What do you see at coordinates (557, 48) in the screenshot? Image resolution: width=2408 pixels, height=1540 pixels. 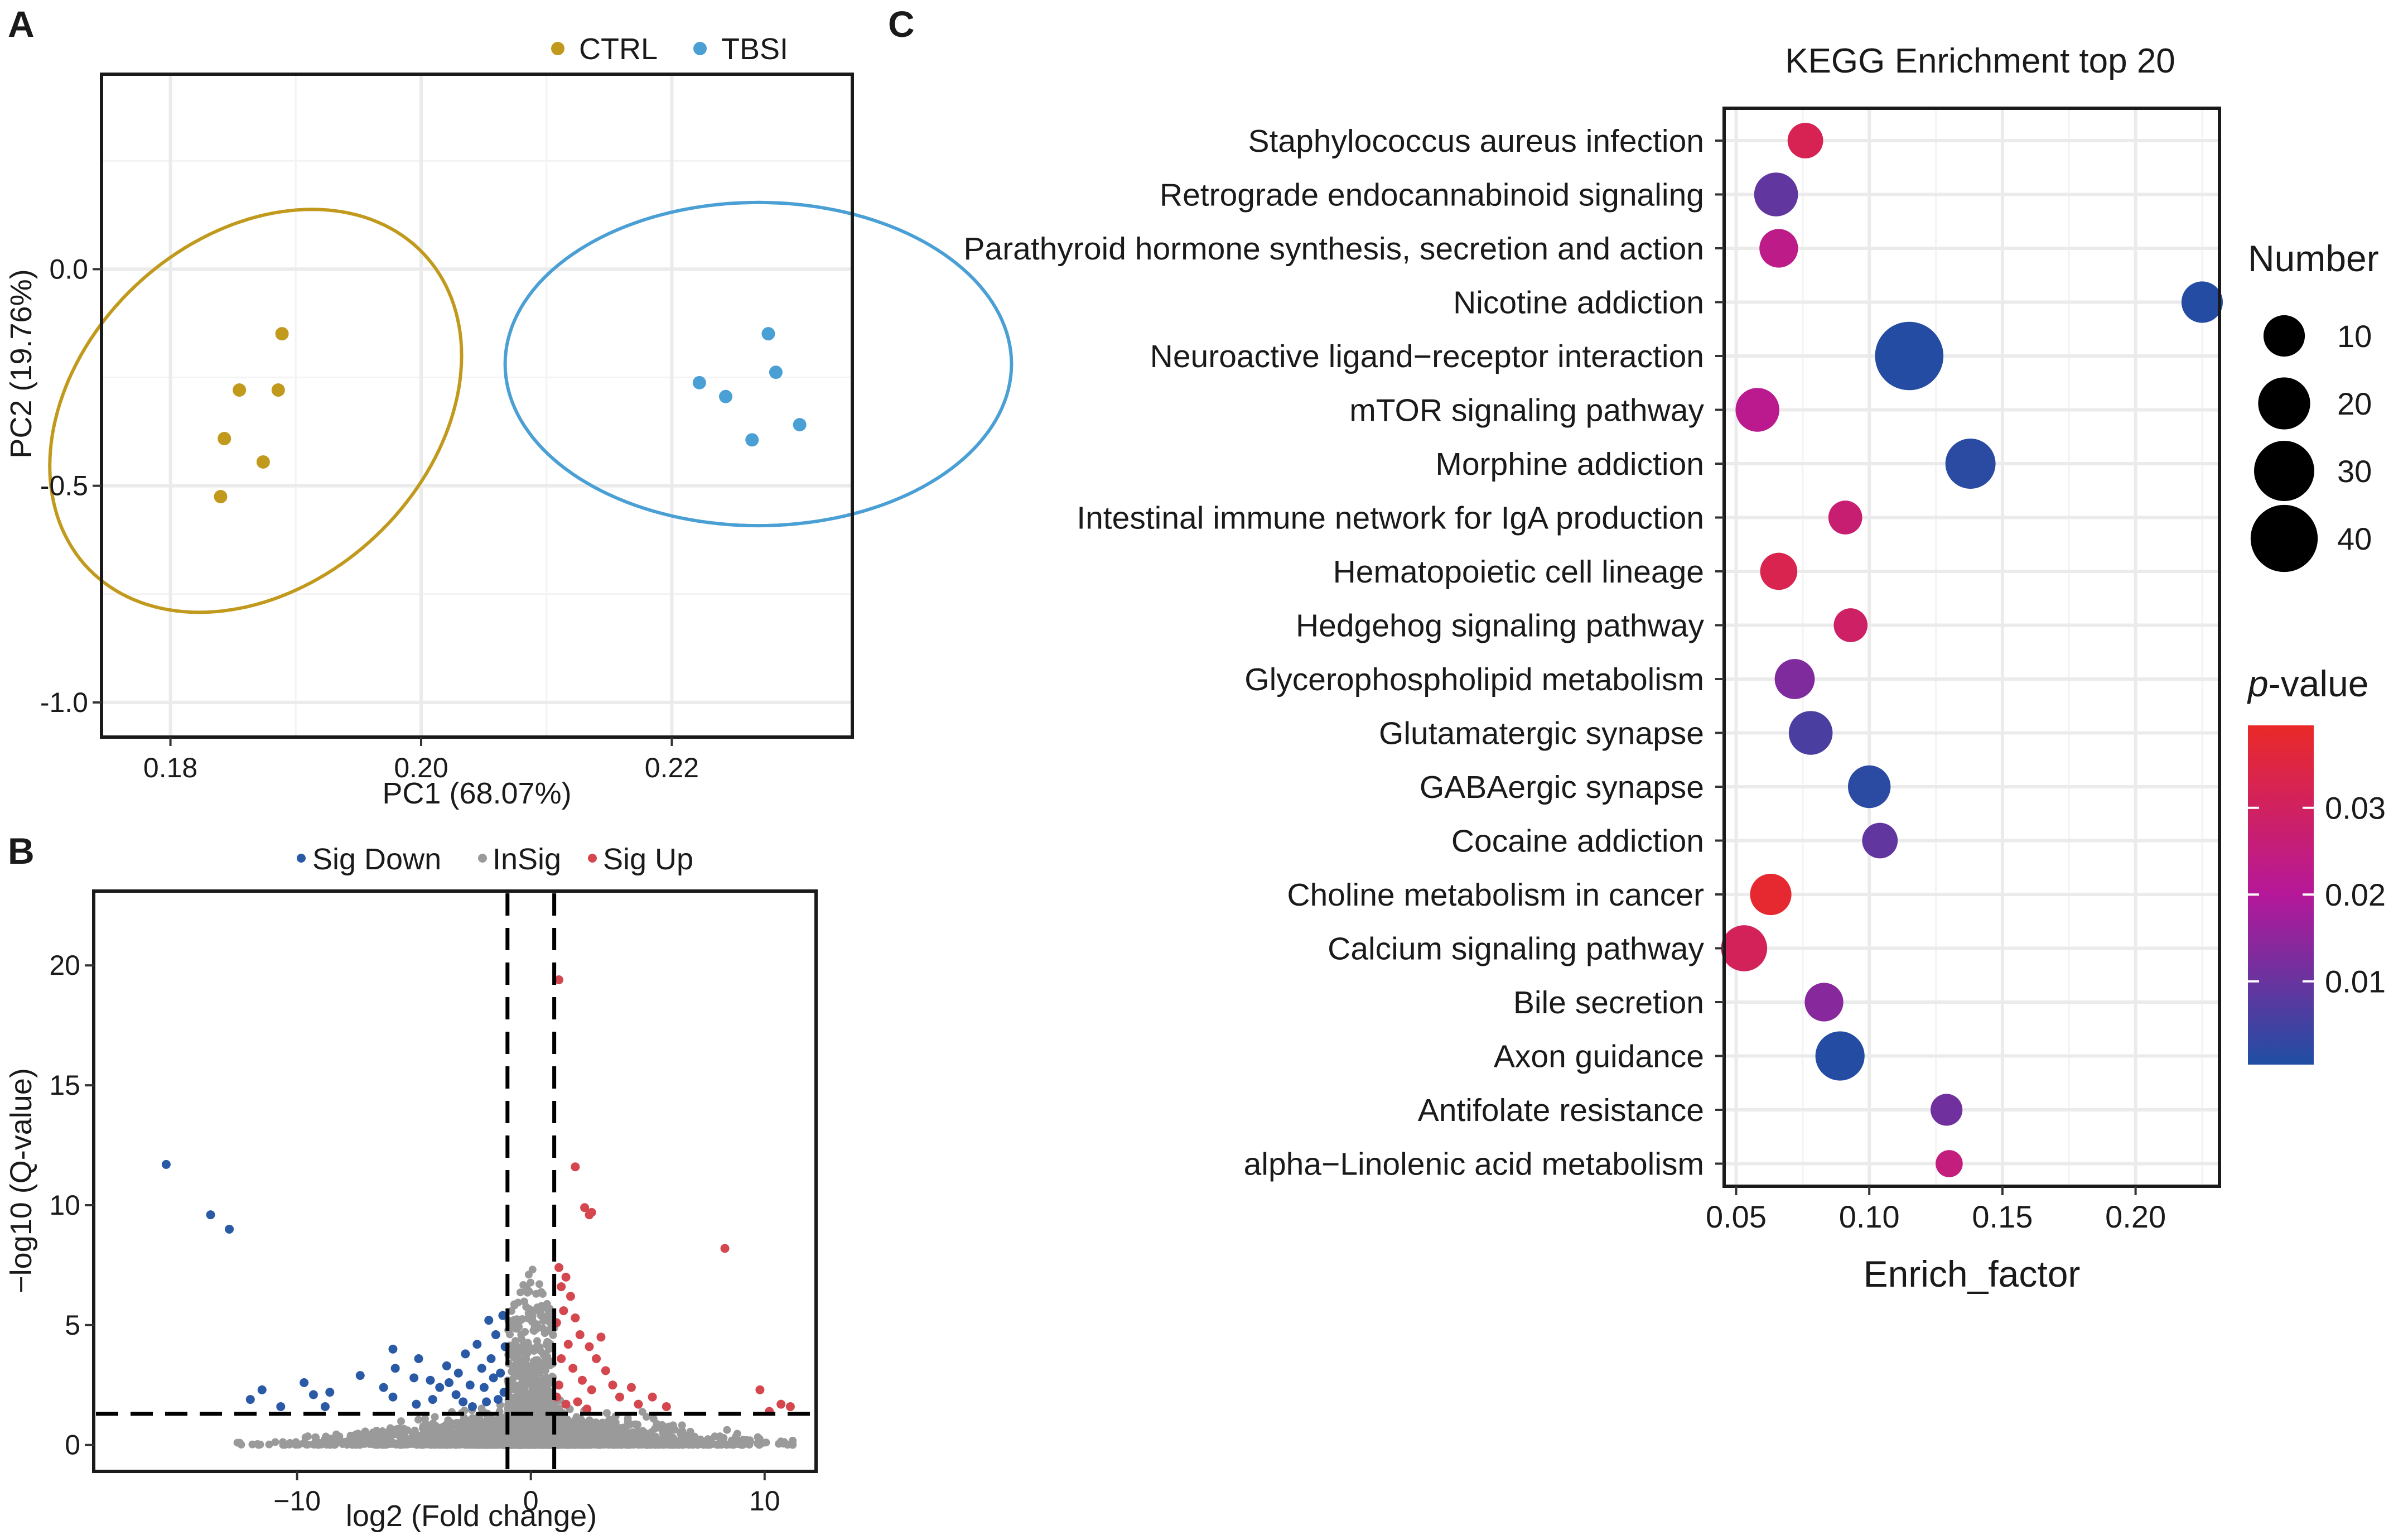 I see `legend-key-ctrl` at bounding box center [557, 48].